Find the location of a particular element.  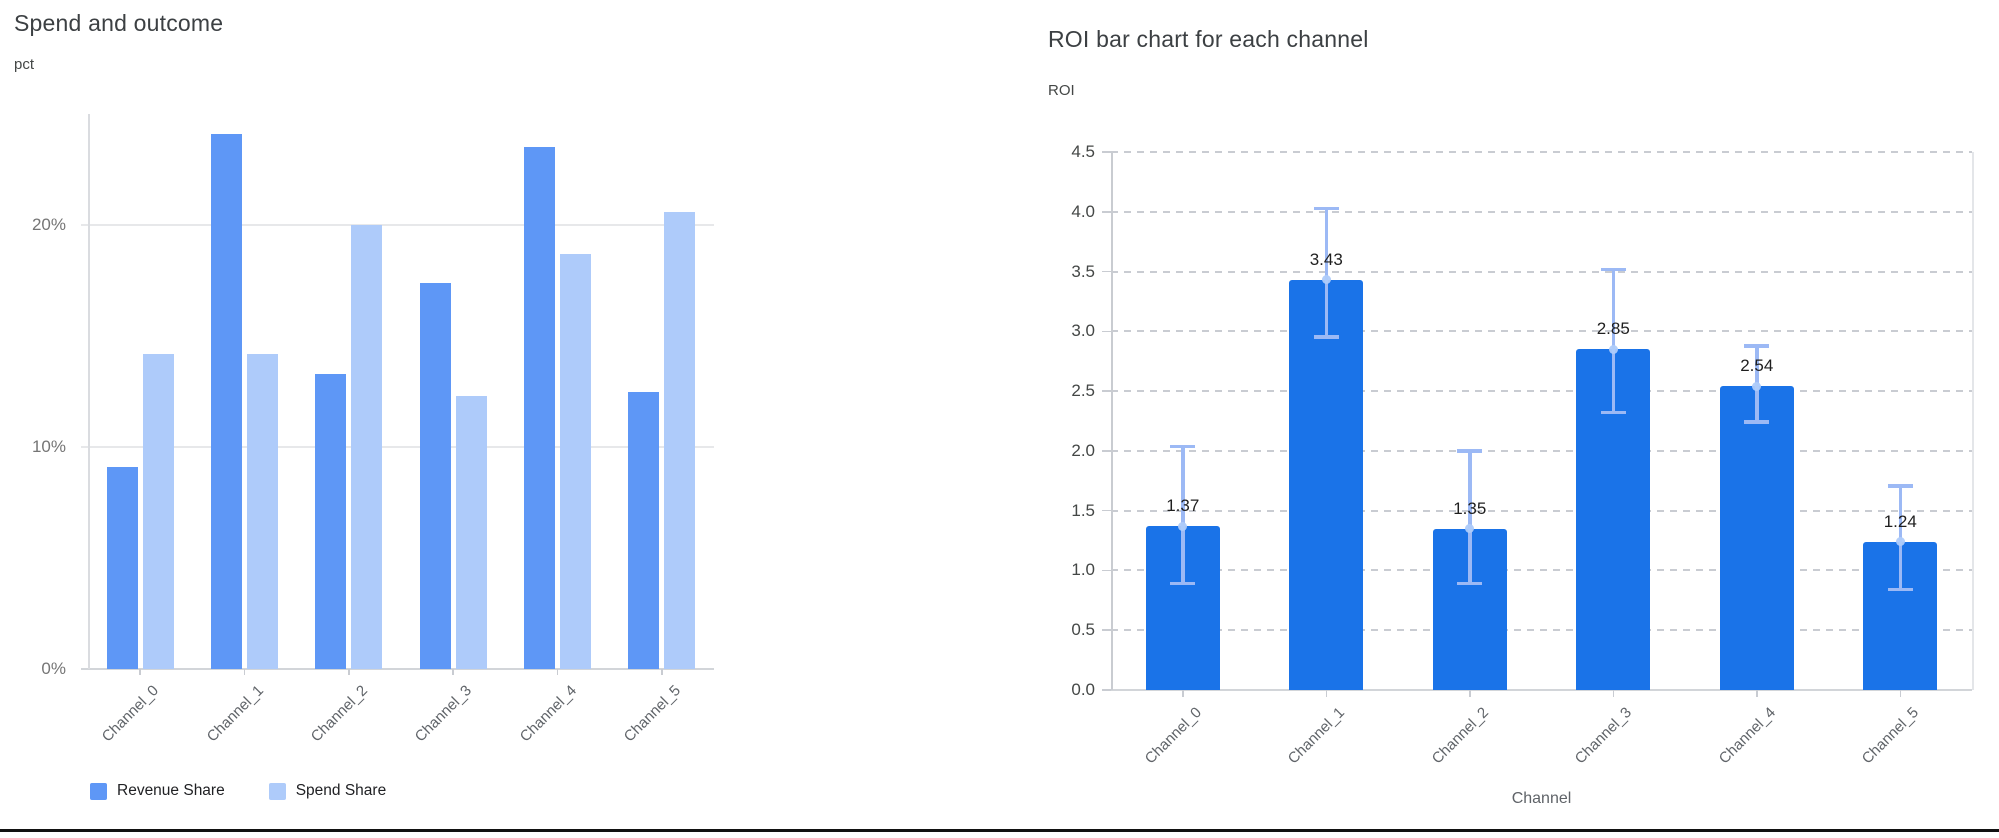

spend-outcome-legend: Revenue Share Spend Share is located at coordinates (238, 791).